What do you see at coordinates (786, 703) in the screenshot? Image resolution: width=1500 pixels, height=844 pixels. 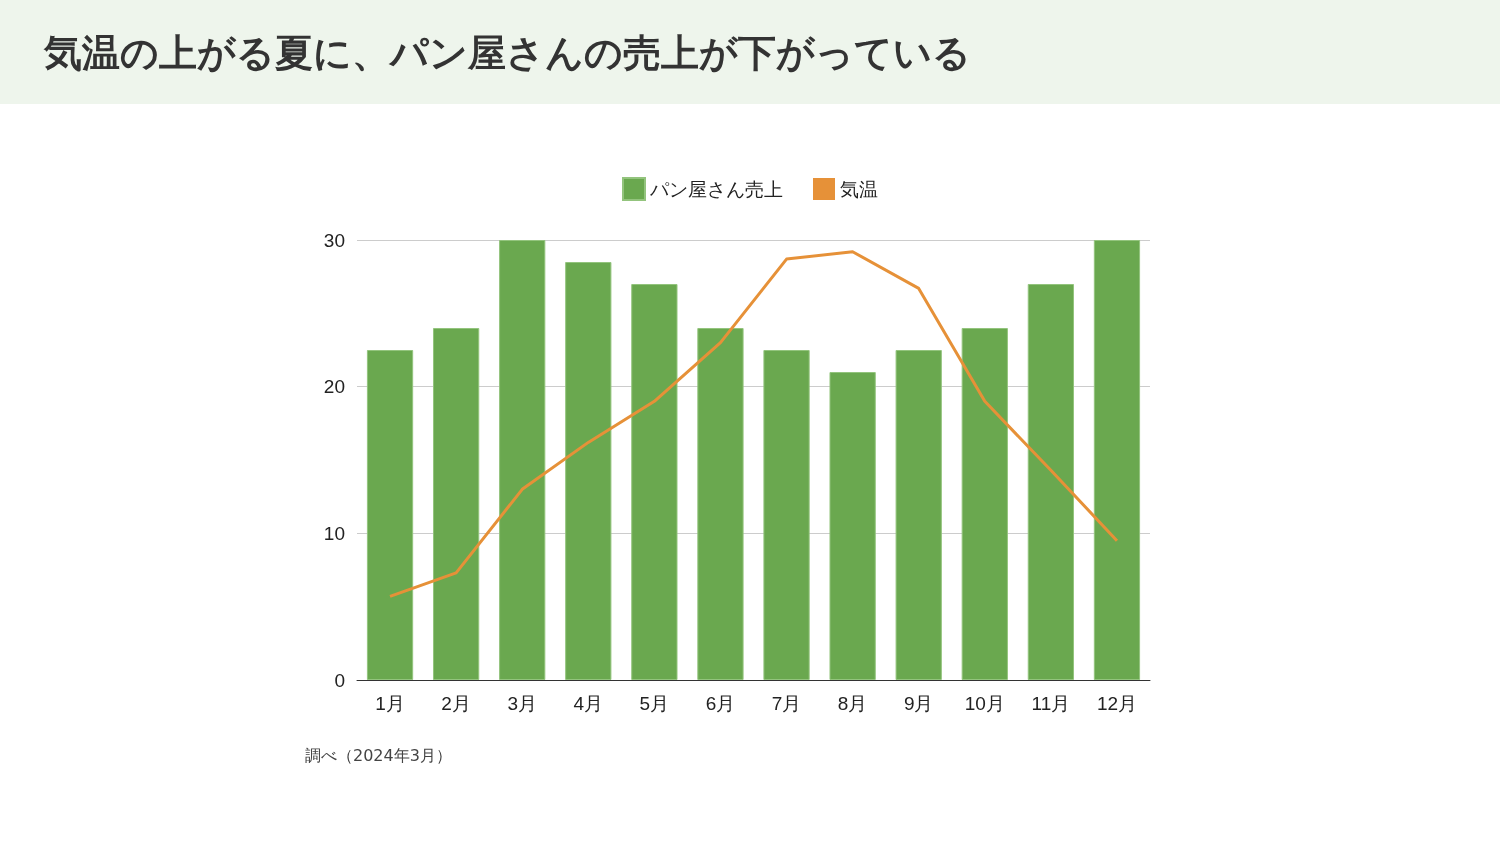 I see `x-tick-label: 7月` at bounding box center [786, 703].